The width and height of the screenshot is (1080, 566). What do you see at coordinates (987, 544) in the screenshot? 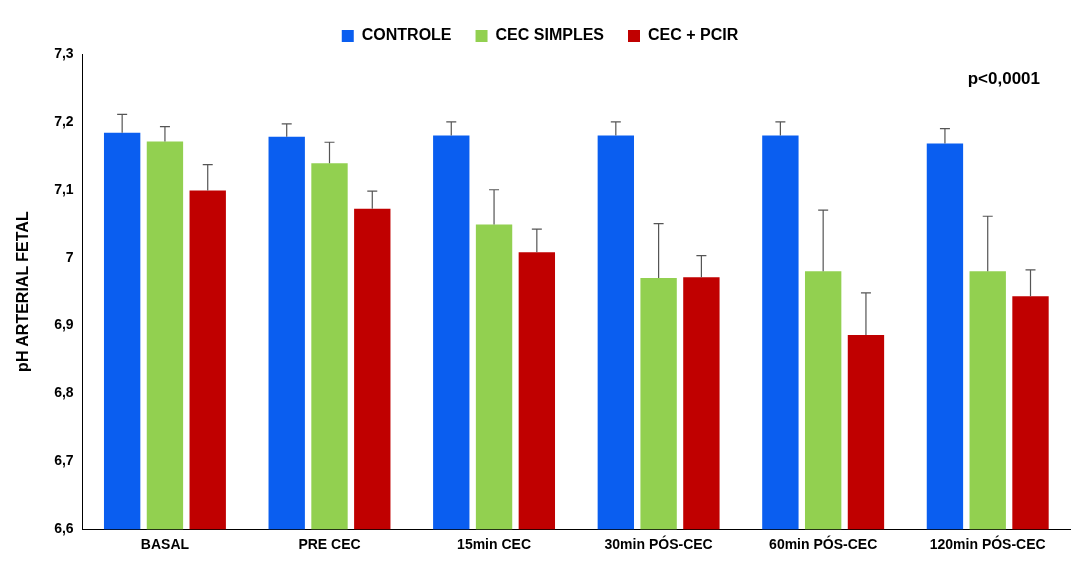
I see `x-tick-label: 120min PÓS-CEC` at bounding box center [987, 544].